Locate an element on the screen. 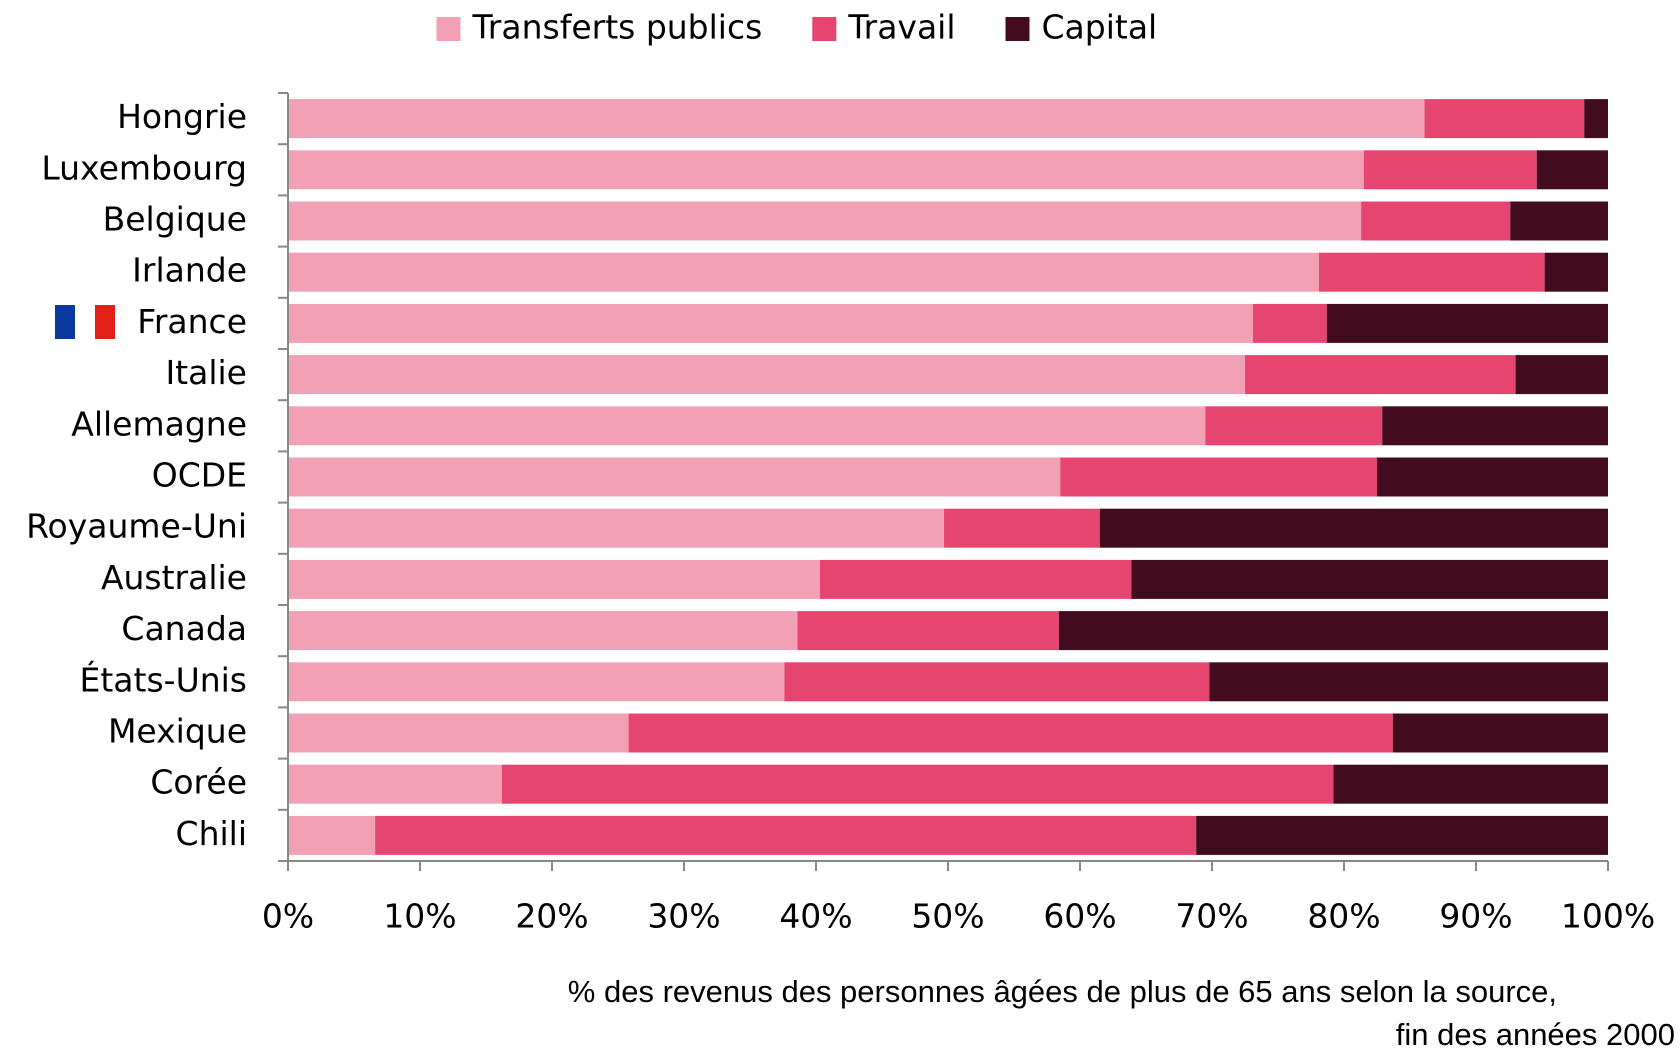  legend-label: Capital is located at coordinates (1100, 27).